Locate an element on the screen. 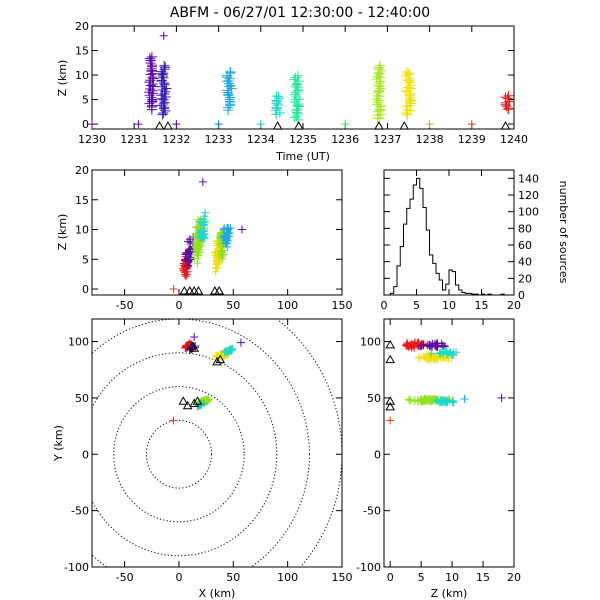 The width and height of the screenshot is (600, 600). x-height-y-tick-label-2: 10 is located at coordinates (82, 230).